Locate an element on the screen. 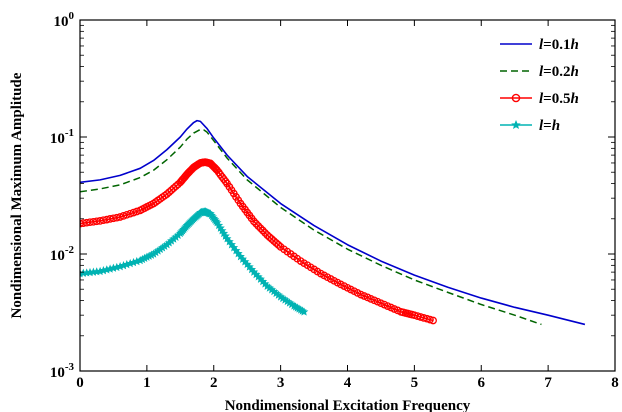 Image resolution: width=622 pixels, height=412 pixels. legend-label: l=h is located at coordinates (549, 126).